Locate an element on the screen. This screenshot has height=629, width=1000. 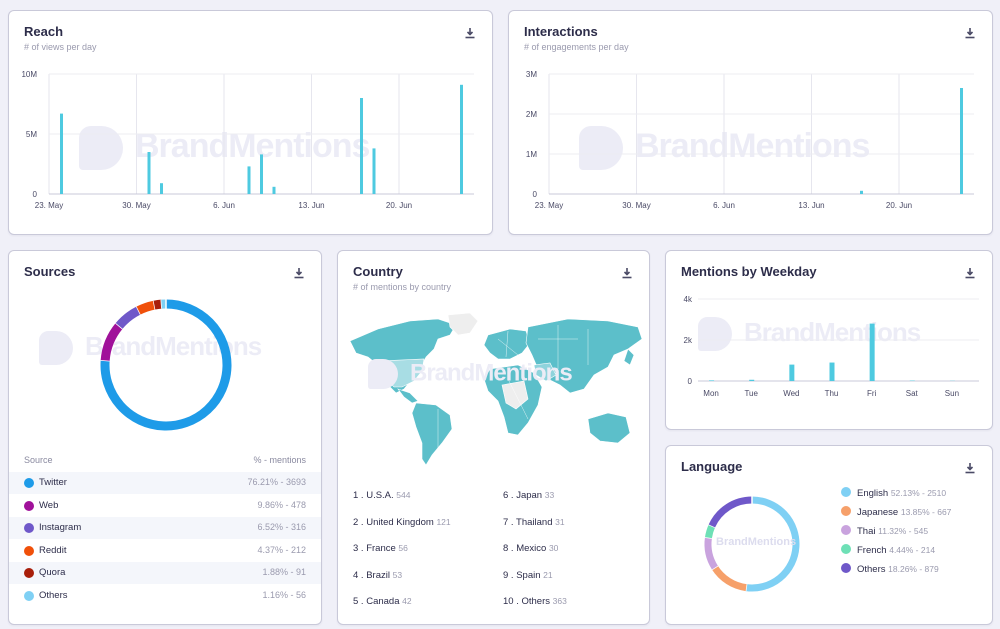
language-row-japanese: Japanese 13.85% - 667 is located at coordinates (896, 512).